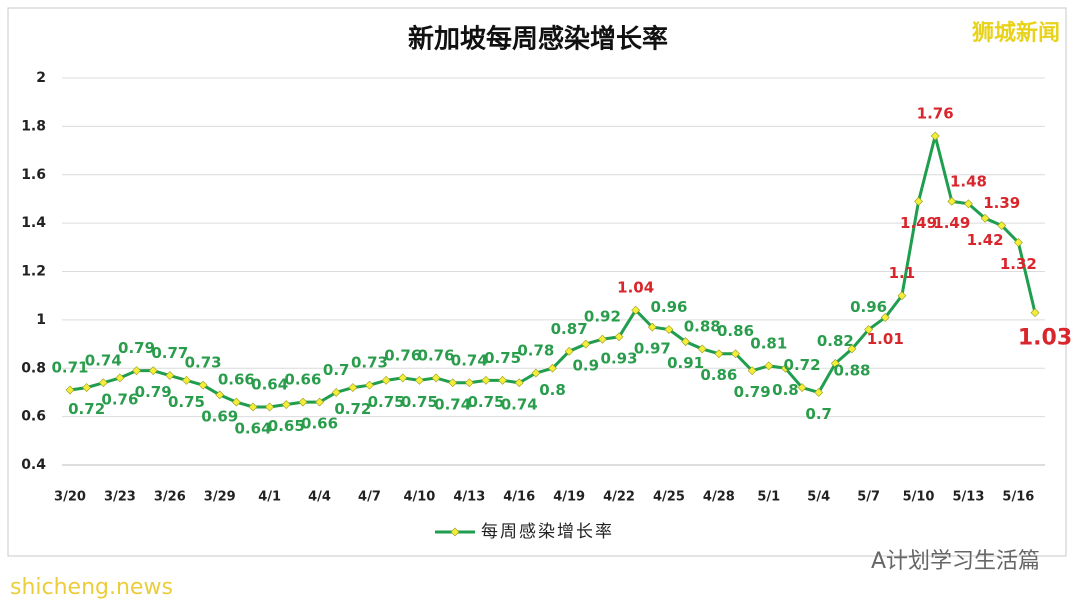 This screenshot has width=1076, height=608. Describe the element at coordinates (802, 365) in the screenshot. I see `data-label: 0.72` at that location.